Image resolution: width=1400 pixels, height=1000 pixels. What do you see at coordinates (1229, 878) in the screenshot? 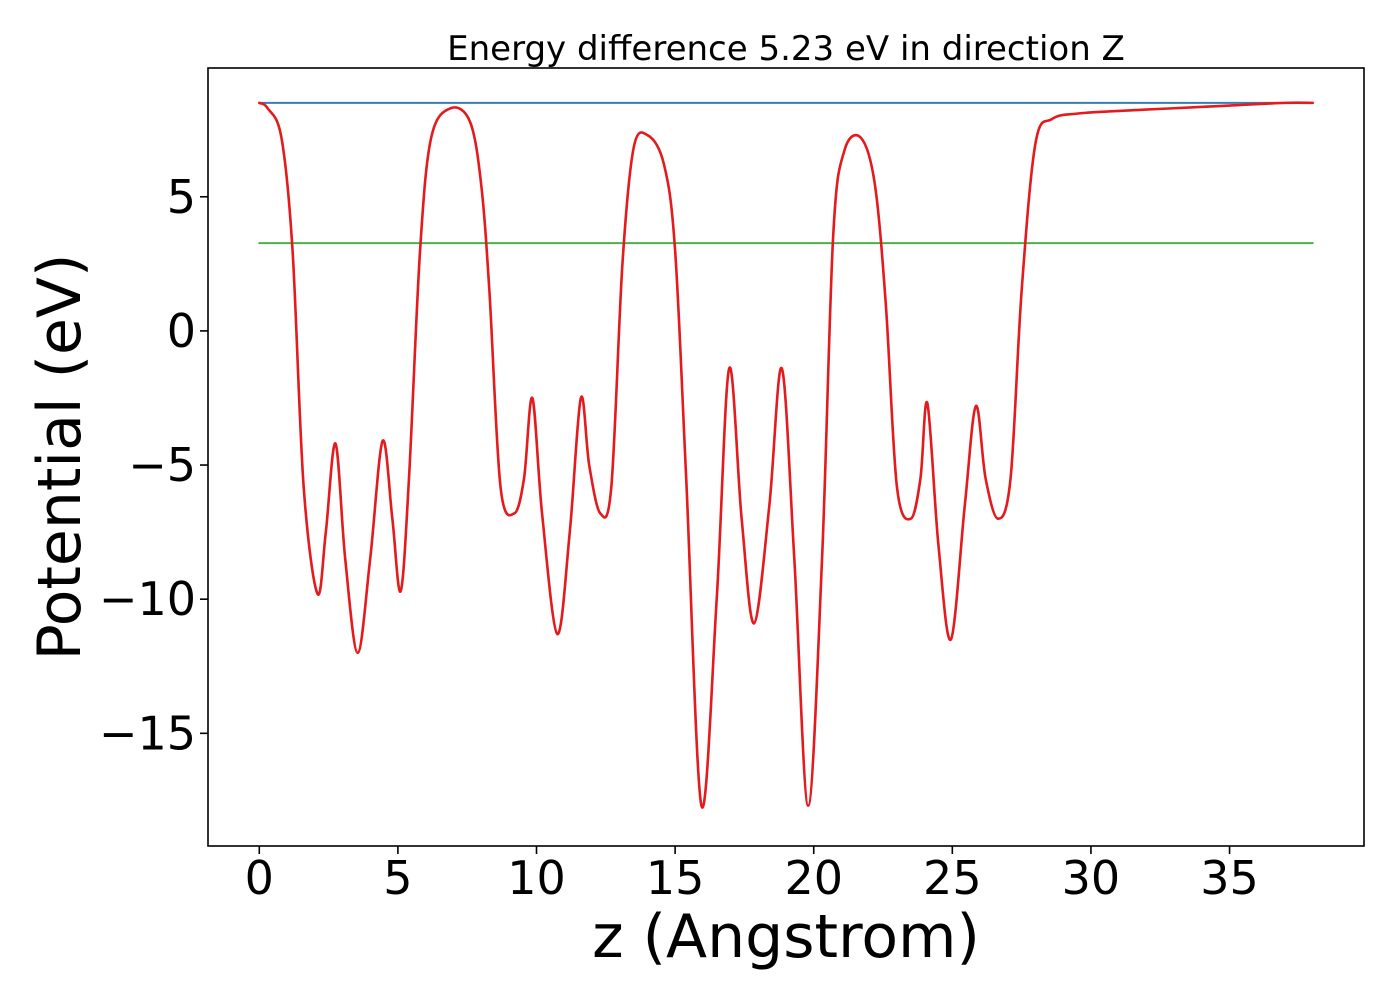
I see `x-tick-label: 35` at bounding box center [1229, 878].